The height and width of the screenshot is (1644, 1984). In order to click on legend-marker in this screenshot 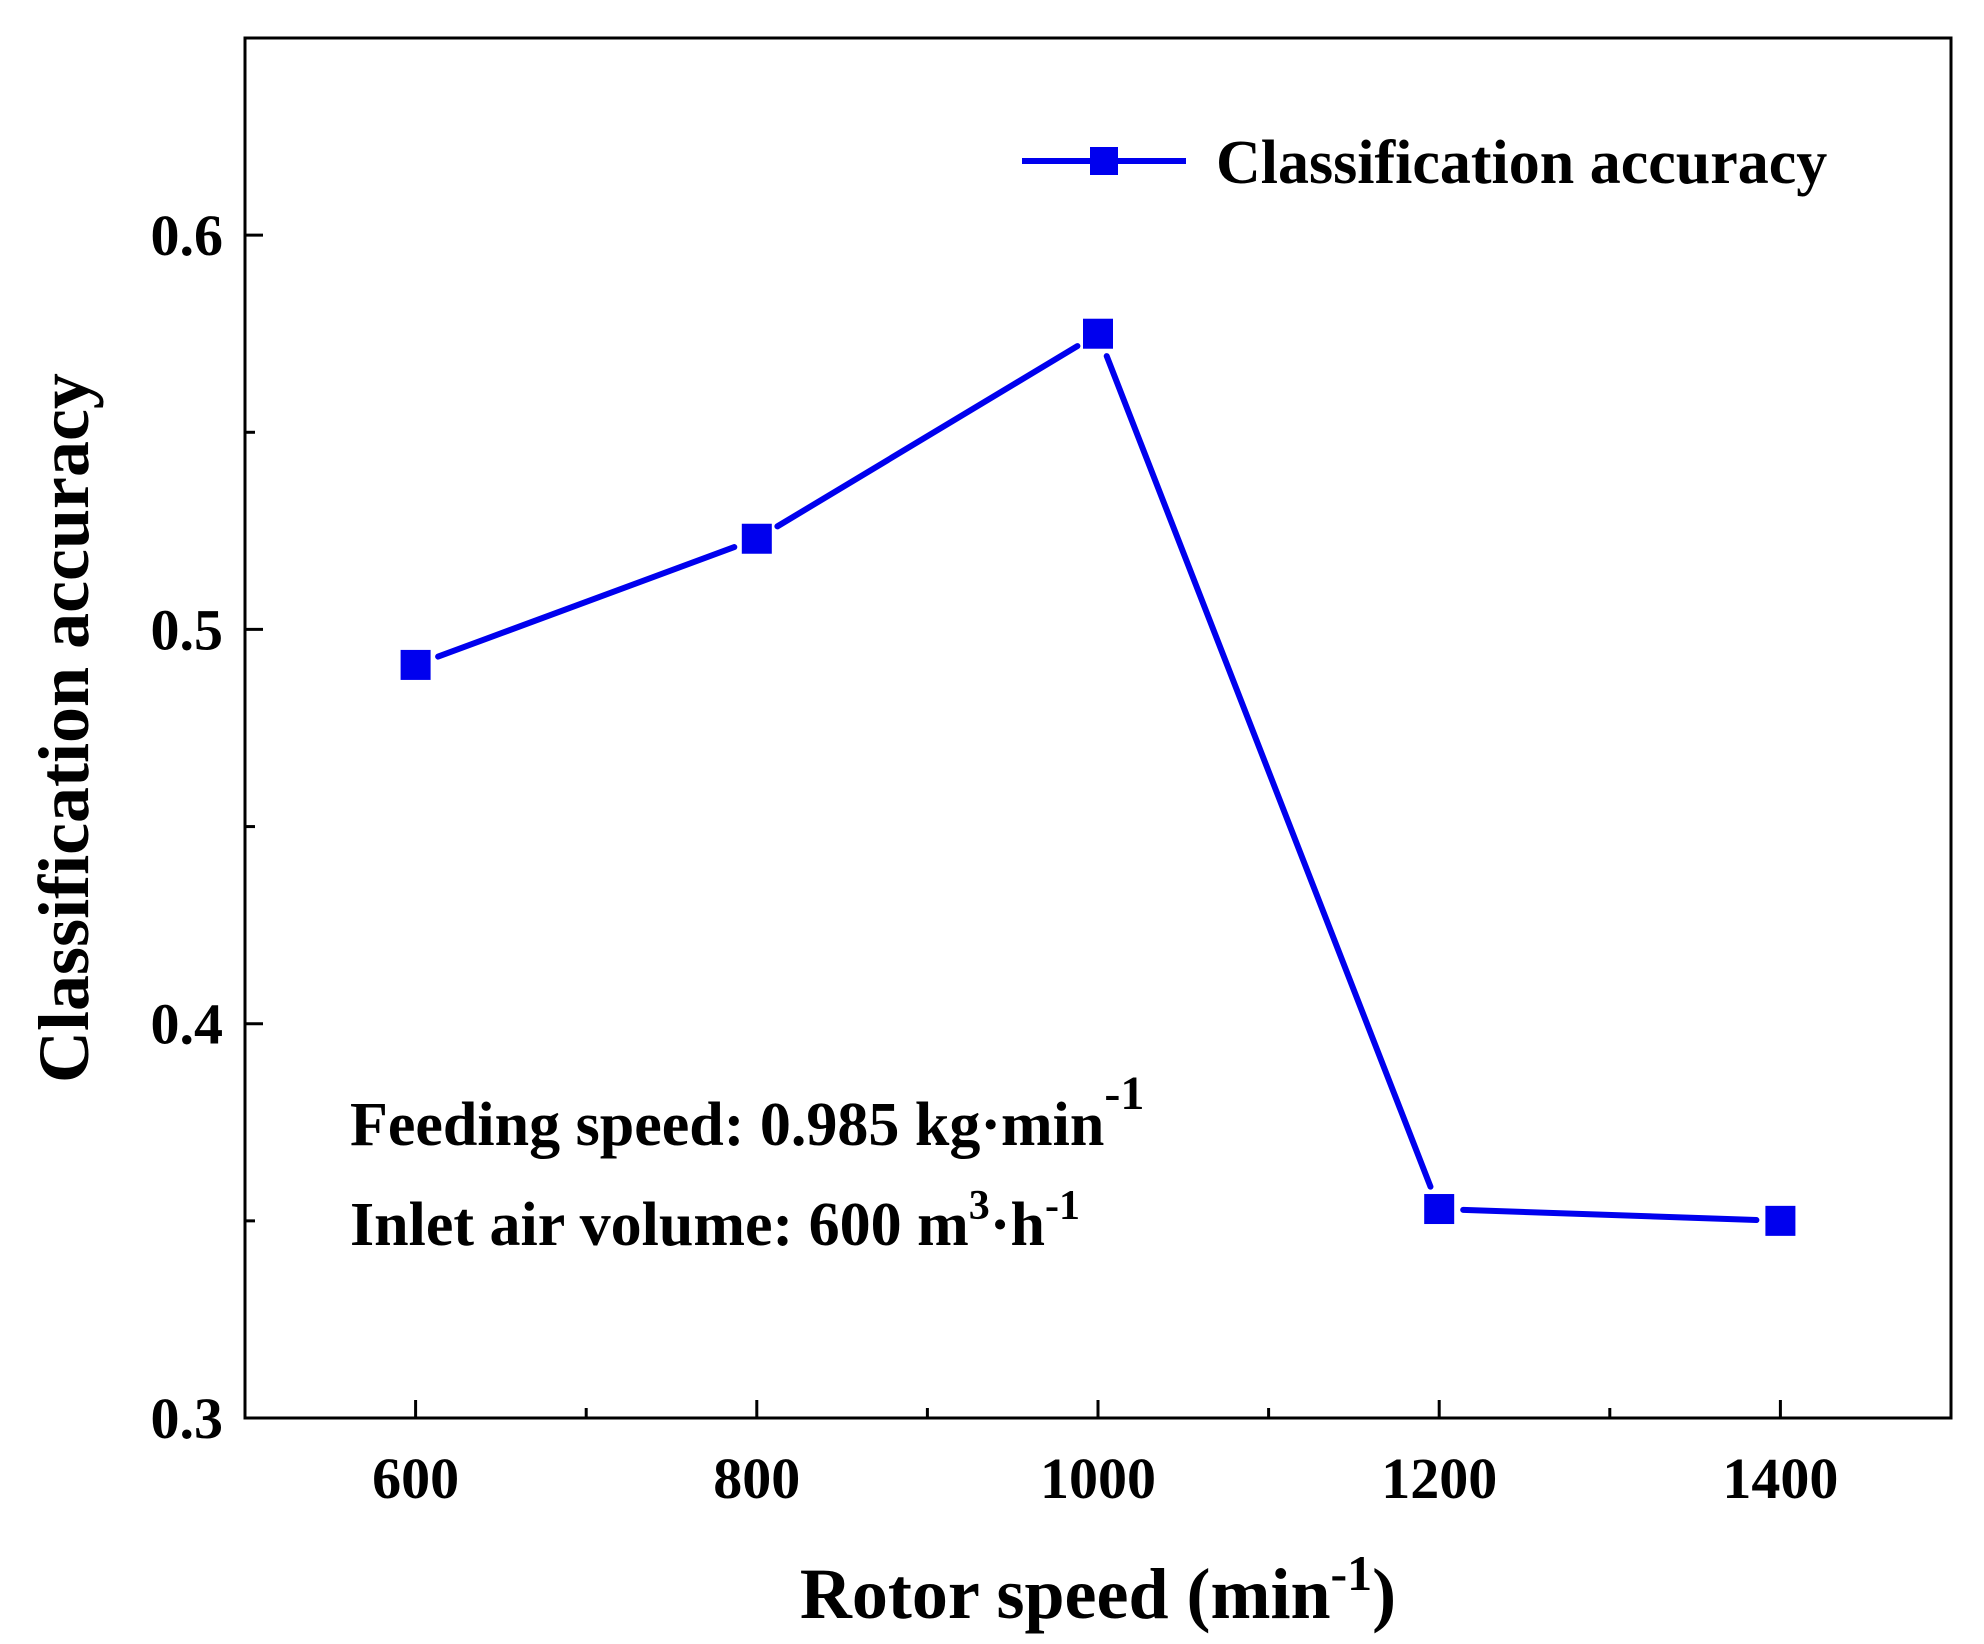, I will do `click(1104, 161)`.